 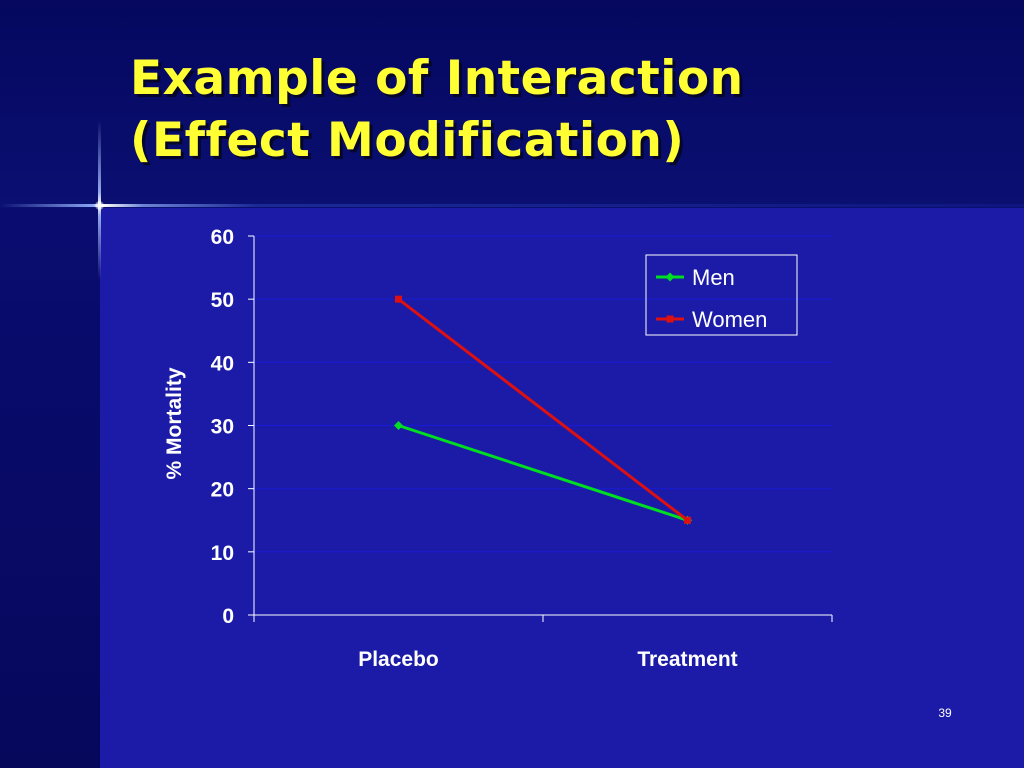 I want to click on series-line-women, so click(x=543, y=409).